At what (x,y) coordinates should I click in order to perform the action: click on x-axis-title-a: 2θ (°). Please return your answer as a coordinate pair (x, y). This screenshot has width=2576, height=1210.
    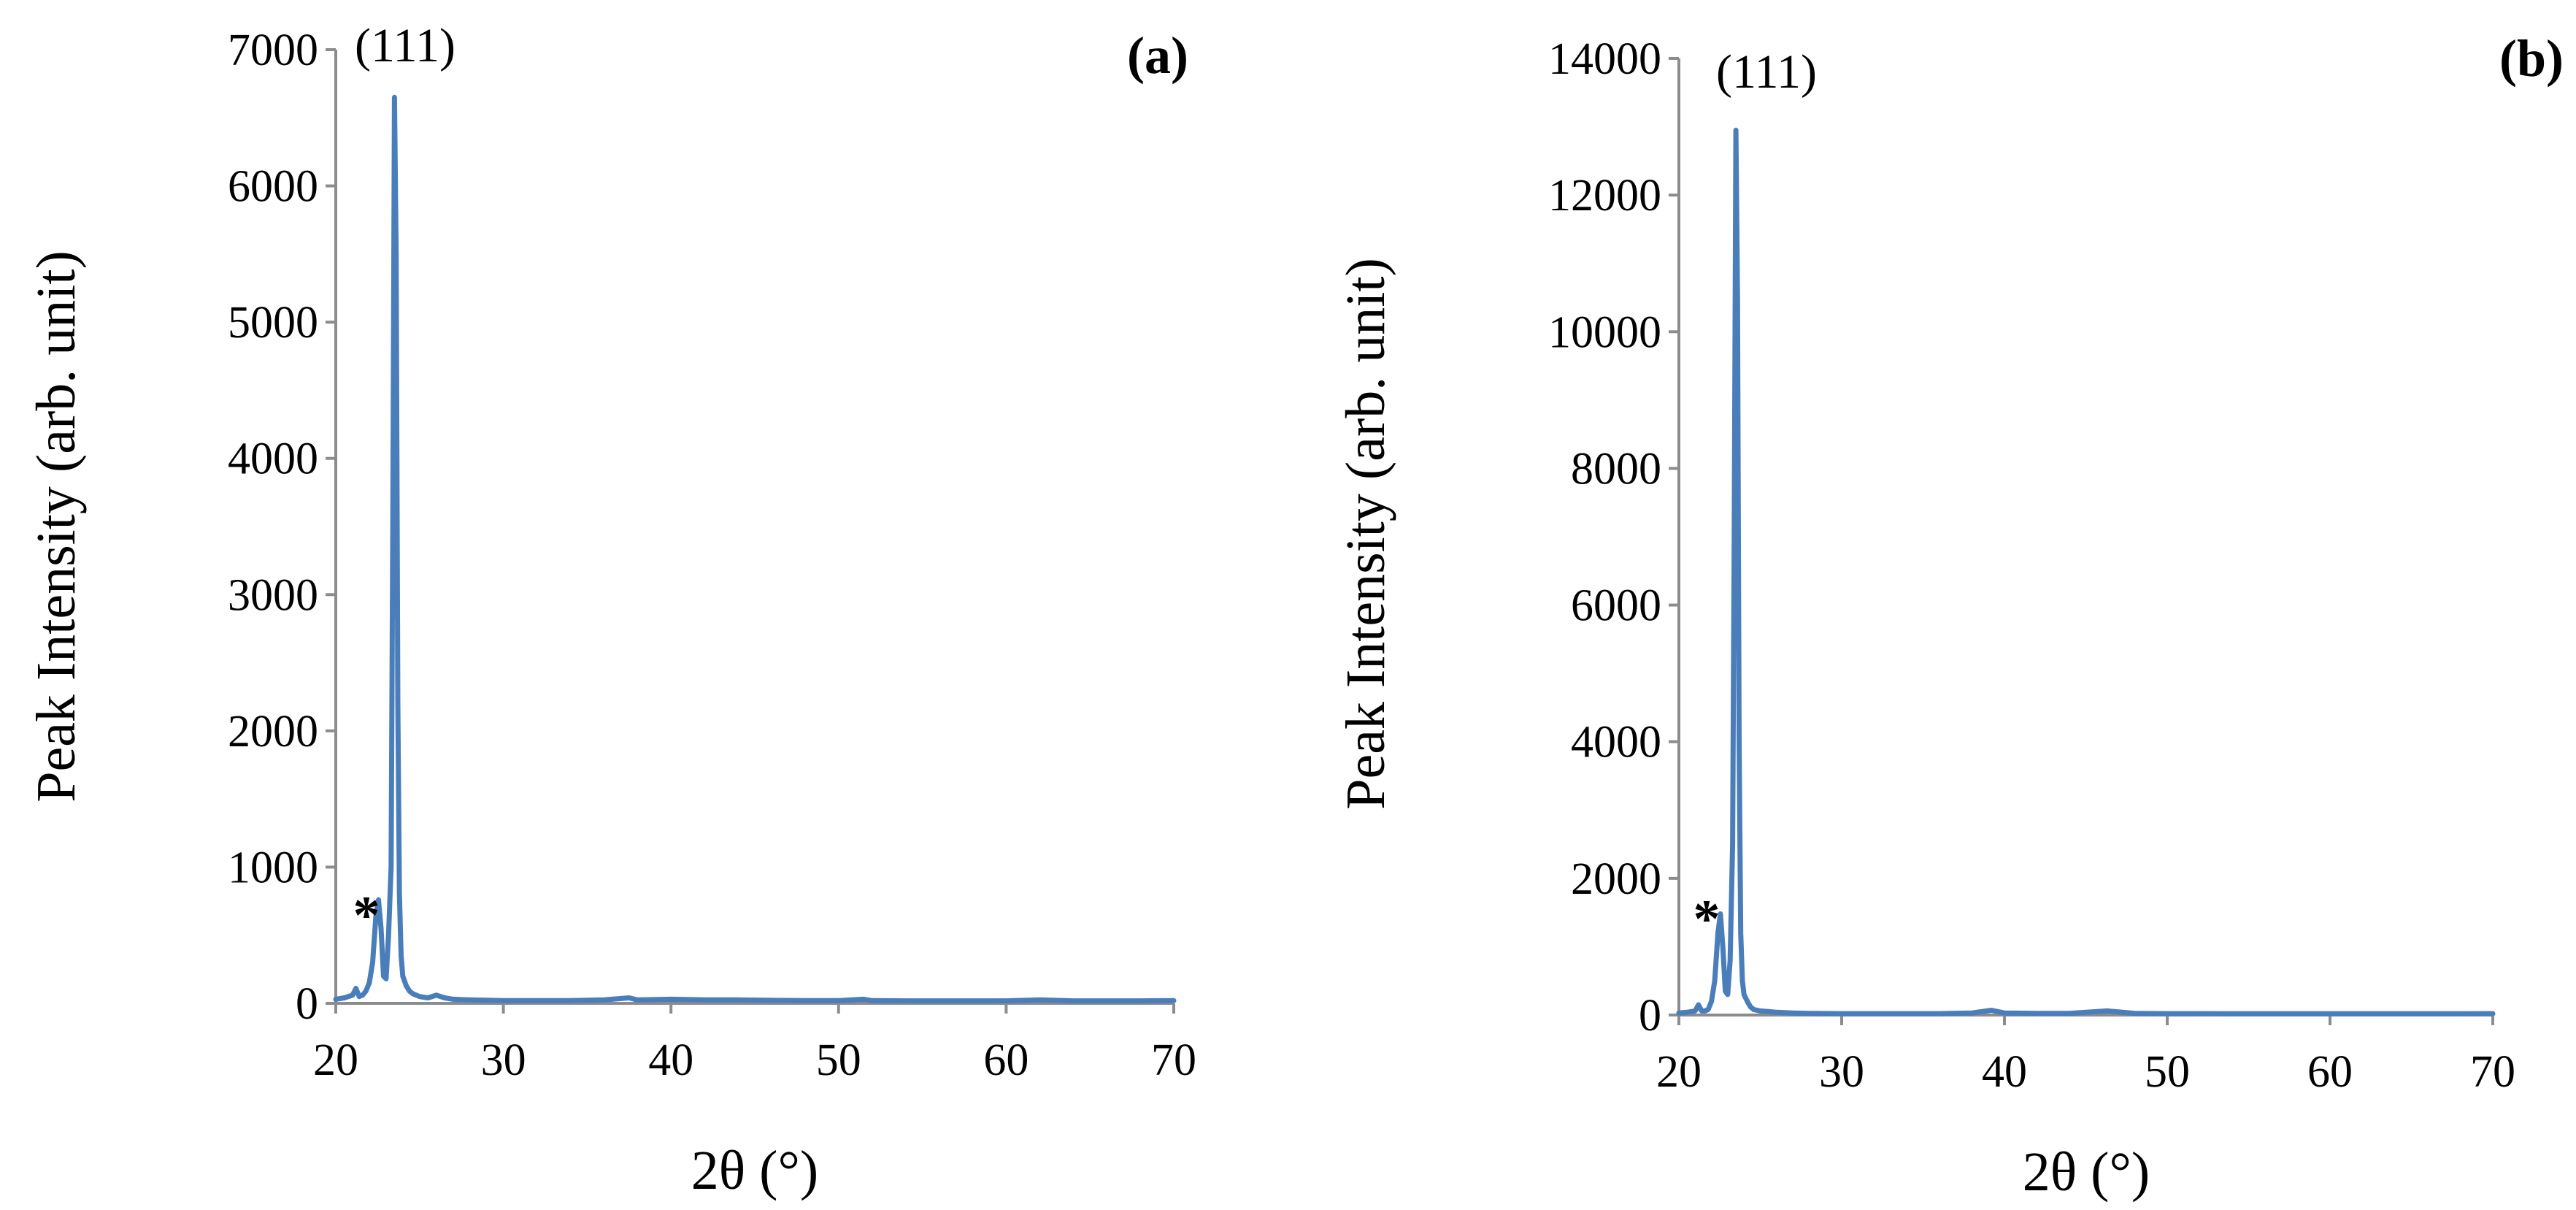
    Looking at the image, I should click on (754, 1170).